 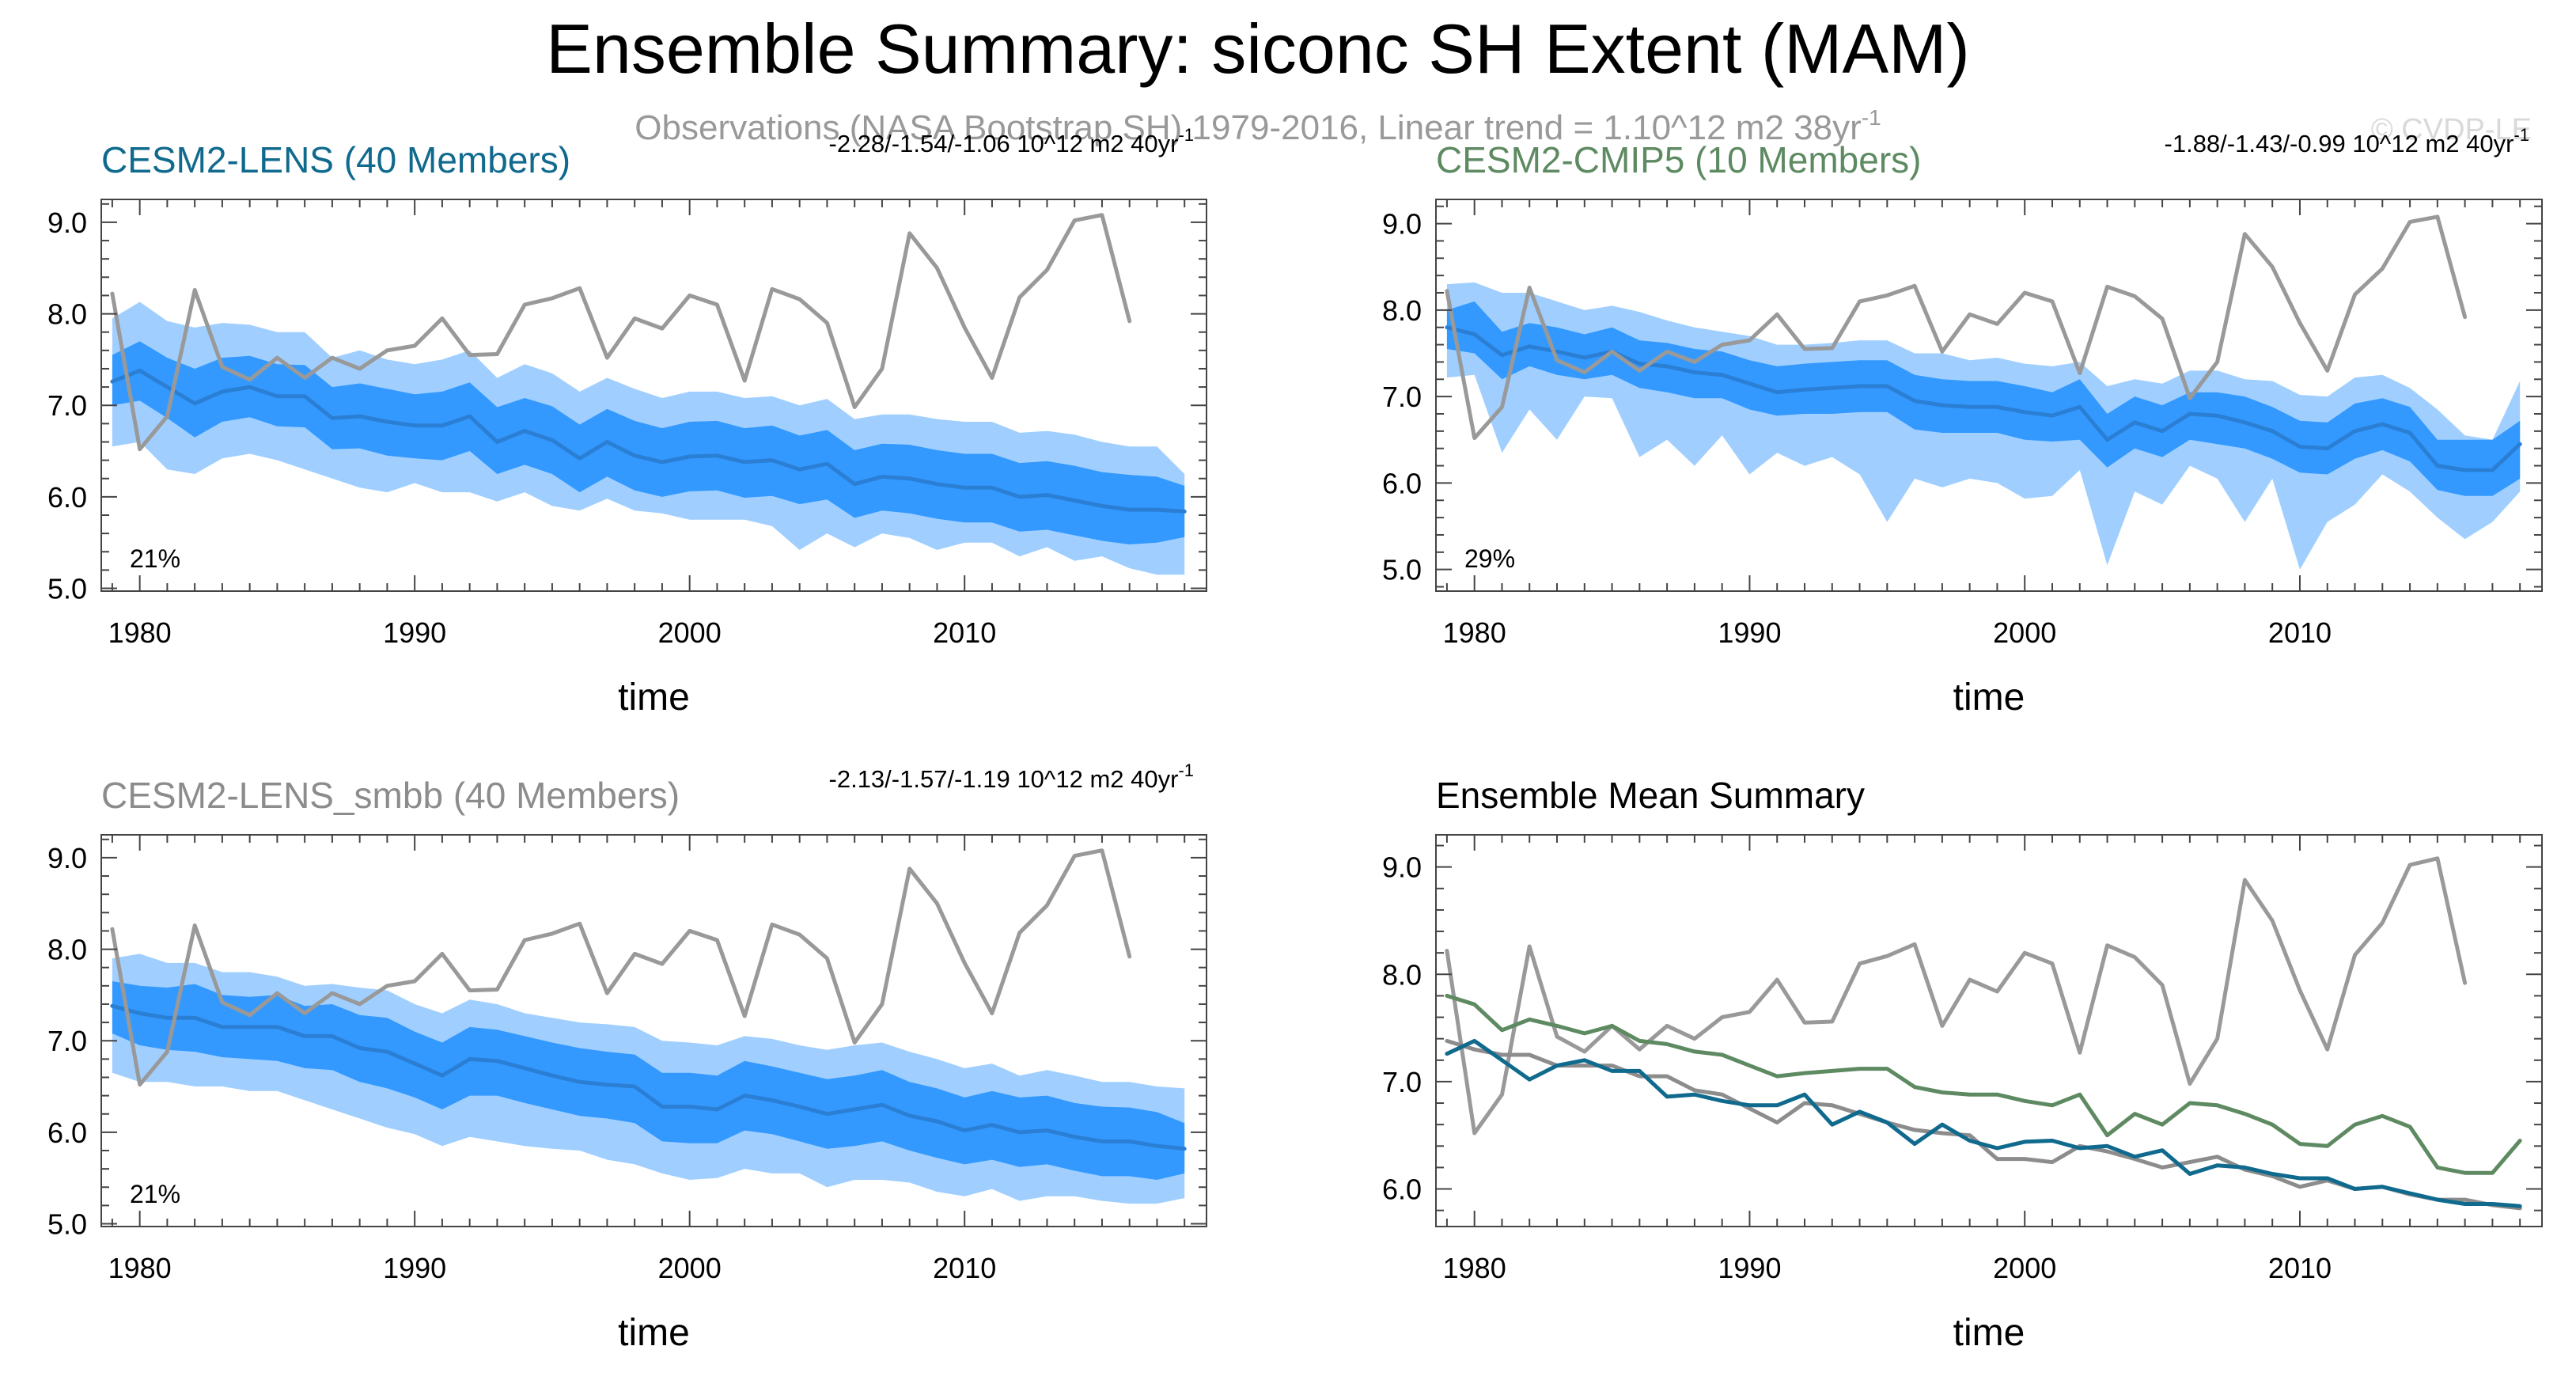 What do you see at coordinates (1872, 117) in the screenshot?
I see `subtitle-superscript: -1` at bounding box center [1872, 117].